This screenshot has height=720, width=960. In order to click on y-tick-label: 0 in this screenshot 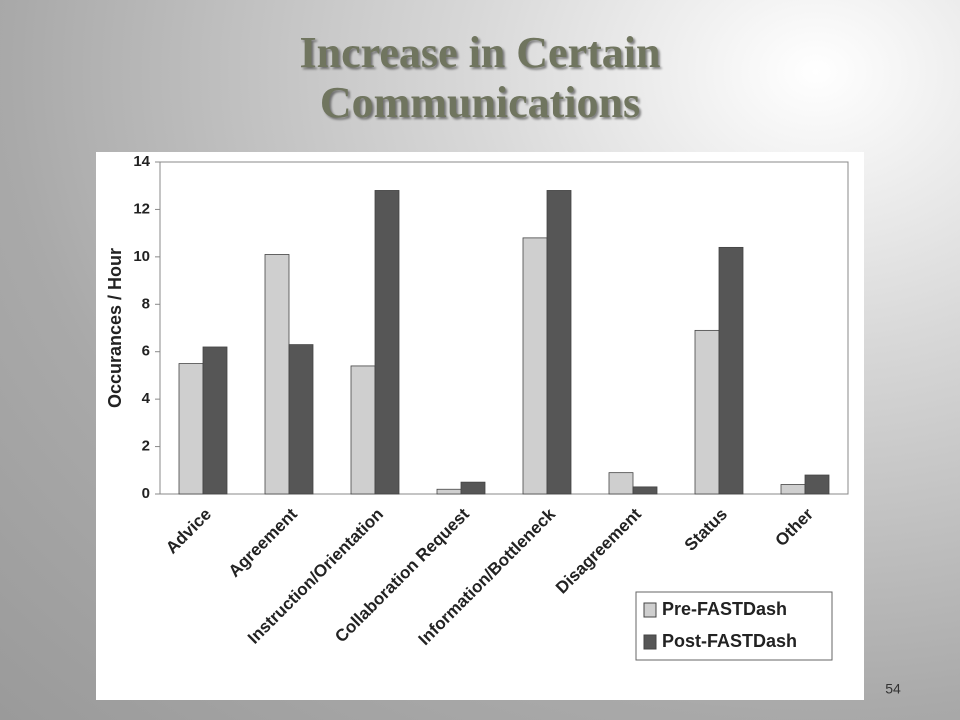, I will do `click(146, 493)`.